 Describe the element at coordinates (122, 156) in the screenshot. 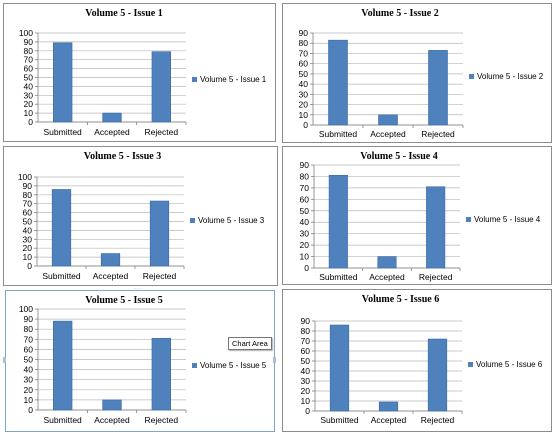

I see `chart-title: Volume 5 - Issue 3` at that location.